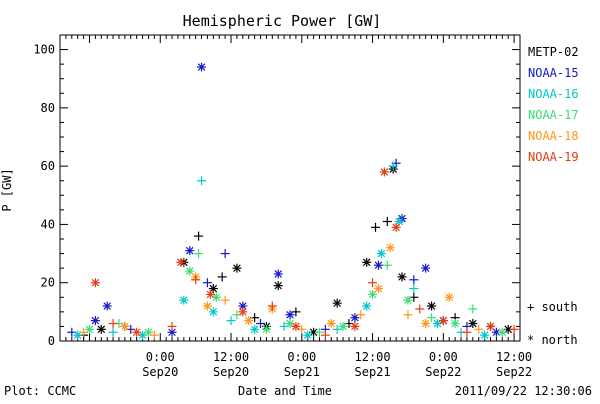 This screenshot has height=404, width=600. What do you see at coordinates (51, 341) in the screenshot?
I see `y-tick-label: 0` at bounding box center [51, 341].